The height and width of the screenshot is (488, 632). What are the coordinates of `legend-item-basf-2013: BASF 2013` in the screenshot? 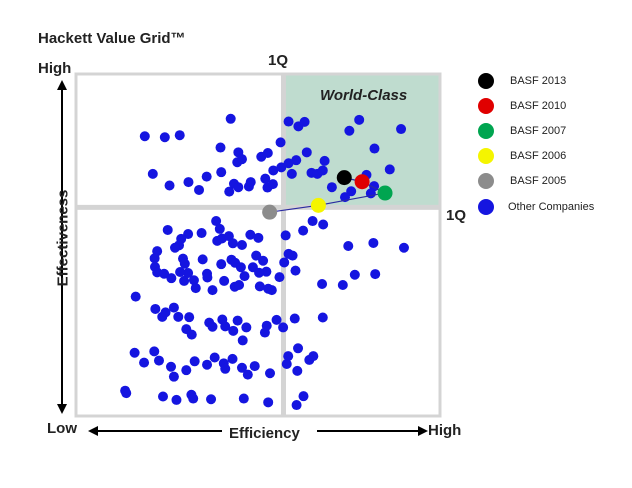 It's located at (522, 81).